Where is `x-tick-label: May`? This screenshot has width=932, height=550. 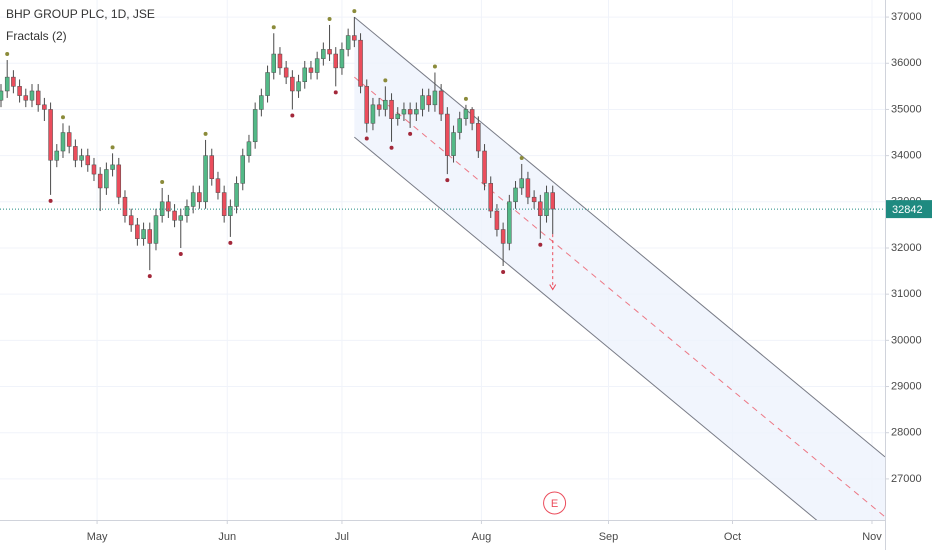
x-tick-label: May is located at coordinates (97, 537).